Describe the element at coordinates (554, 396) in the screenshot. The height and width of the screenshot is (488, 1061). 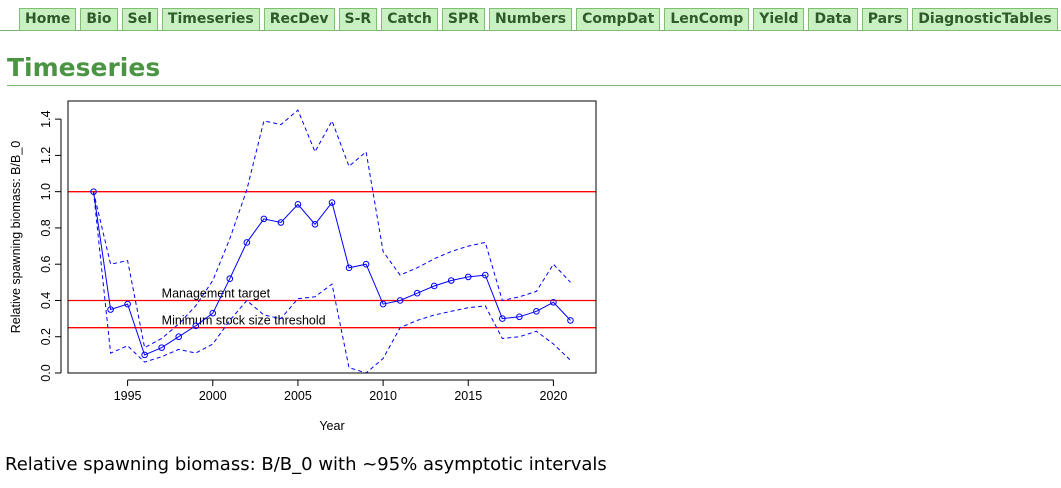
I see `x-tick-label: 2020` at that location.